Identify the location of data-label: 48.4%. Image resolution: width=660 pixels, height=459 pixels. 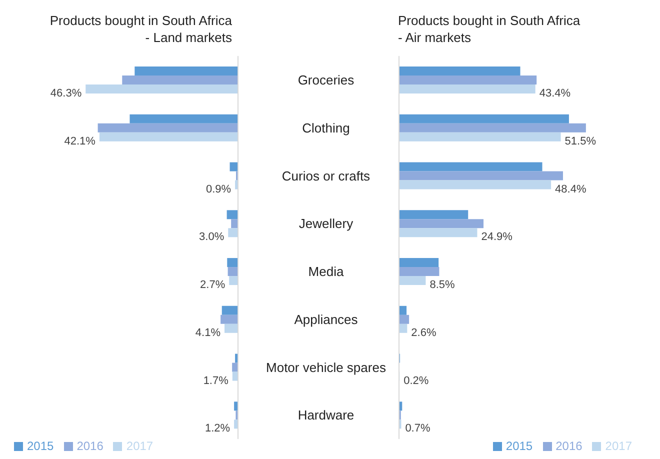
(570, 189).